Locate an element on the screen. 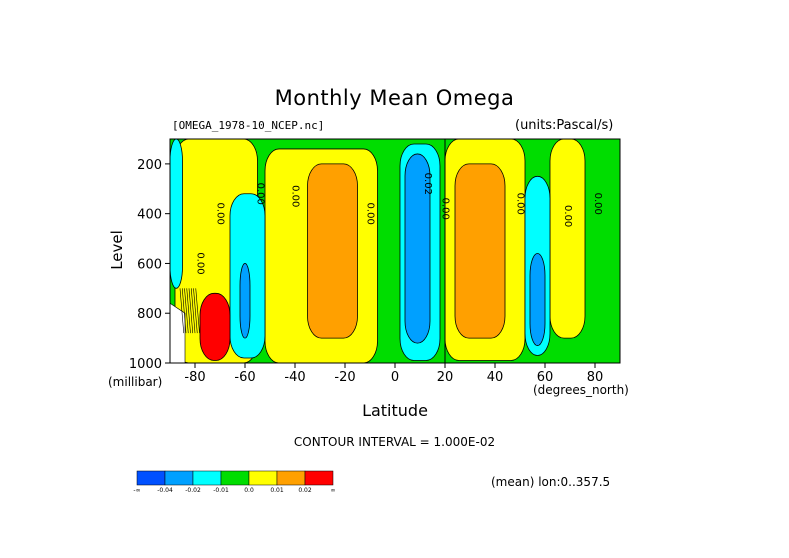 Image resolution: width=789 pixels, height=558 pixels. units-label: (units:Pascal/s) is located at coordinates (564, 125).